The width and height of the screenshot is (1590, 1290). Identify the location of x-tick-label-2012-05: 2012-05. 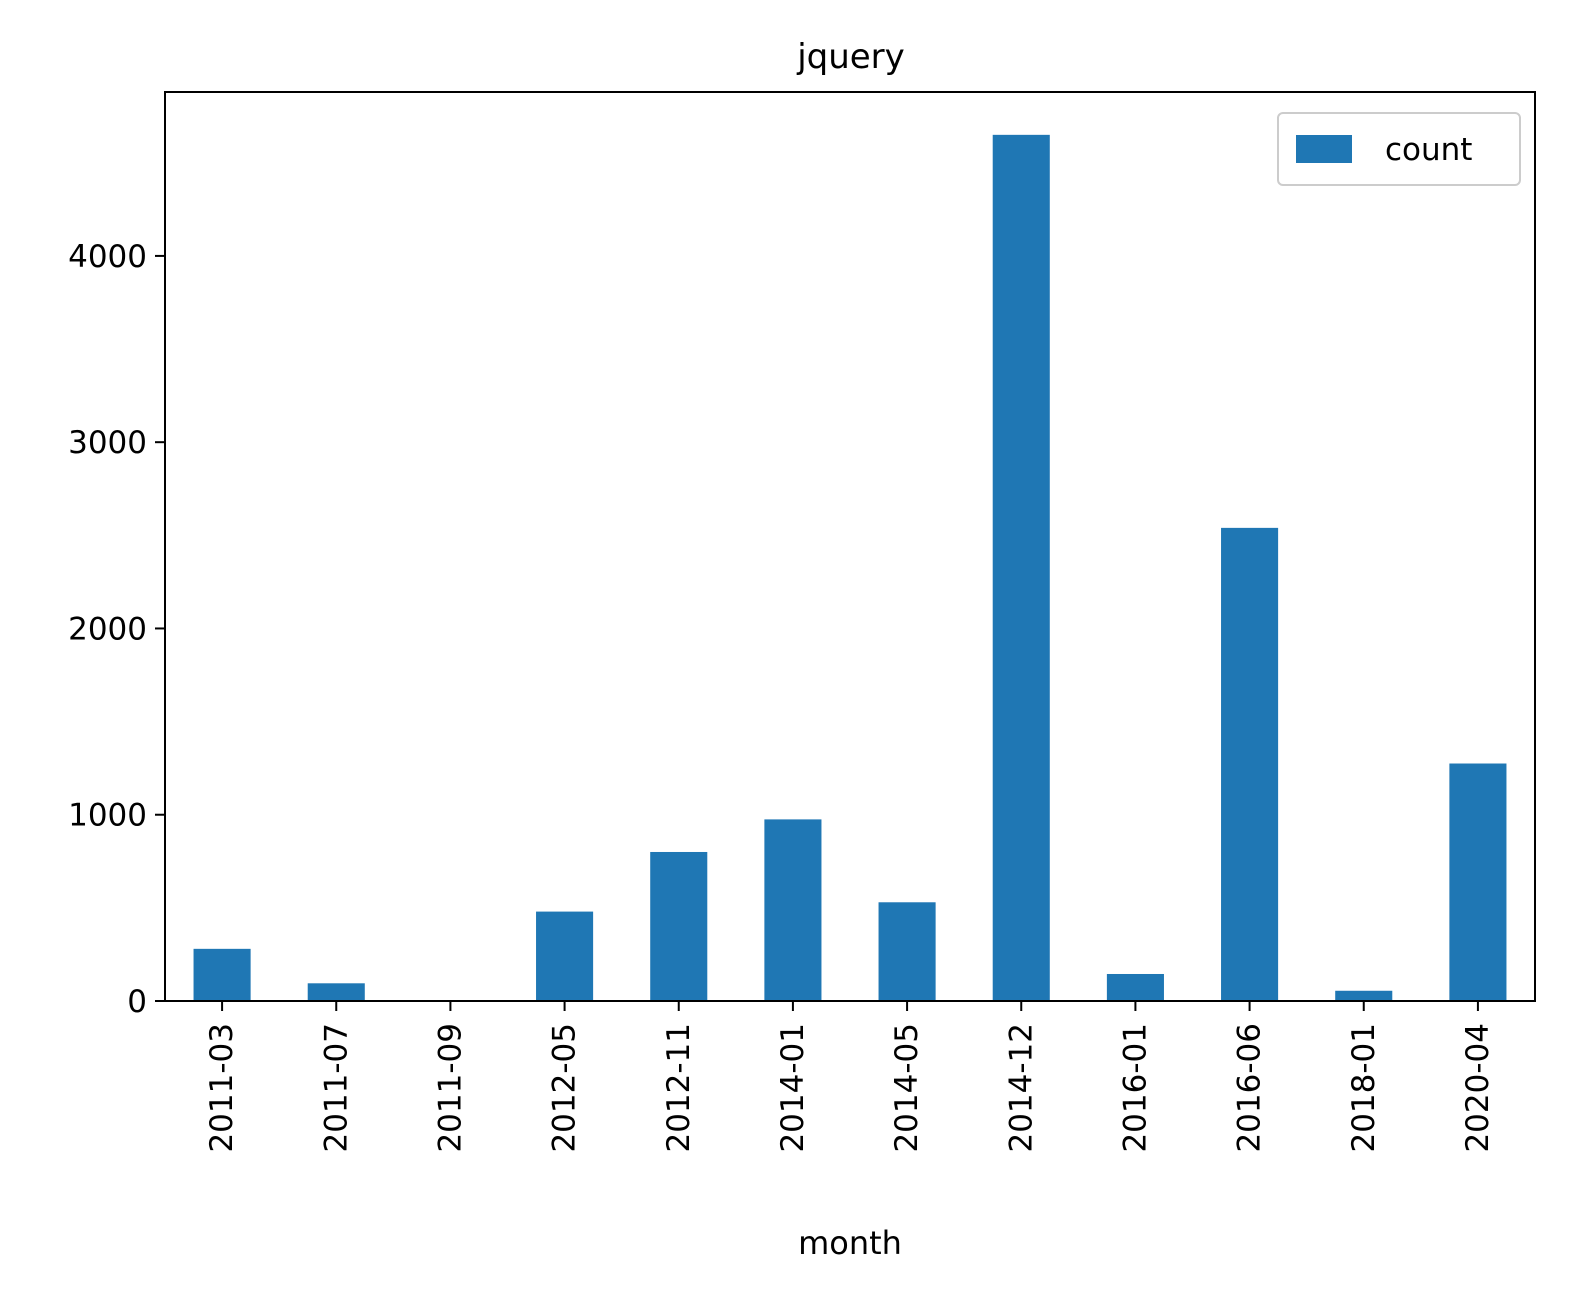
(565, 1088).